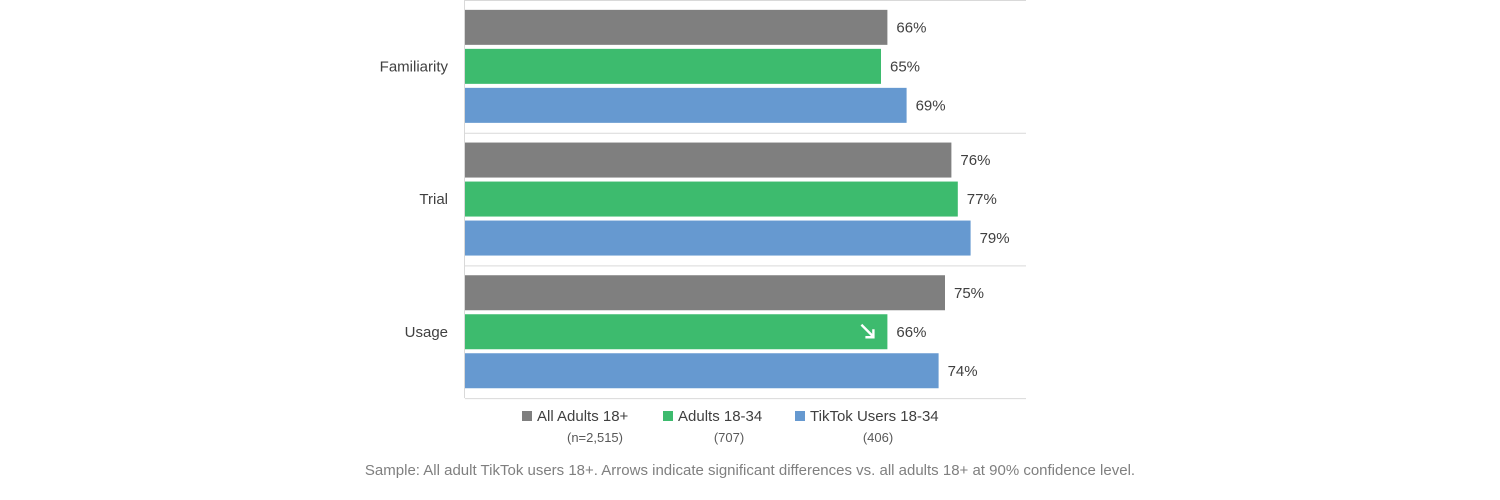 The width and height of the screenshot is (1500, 500). What do you see at coordinates (911, 27) in the screenshot?
I see `data-label-familiarity-all-adults-18: 66%` at bounding box center [911, 27].